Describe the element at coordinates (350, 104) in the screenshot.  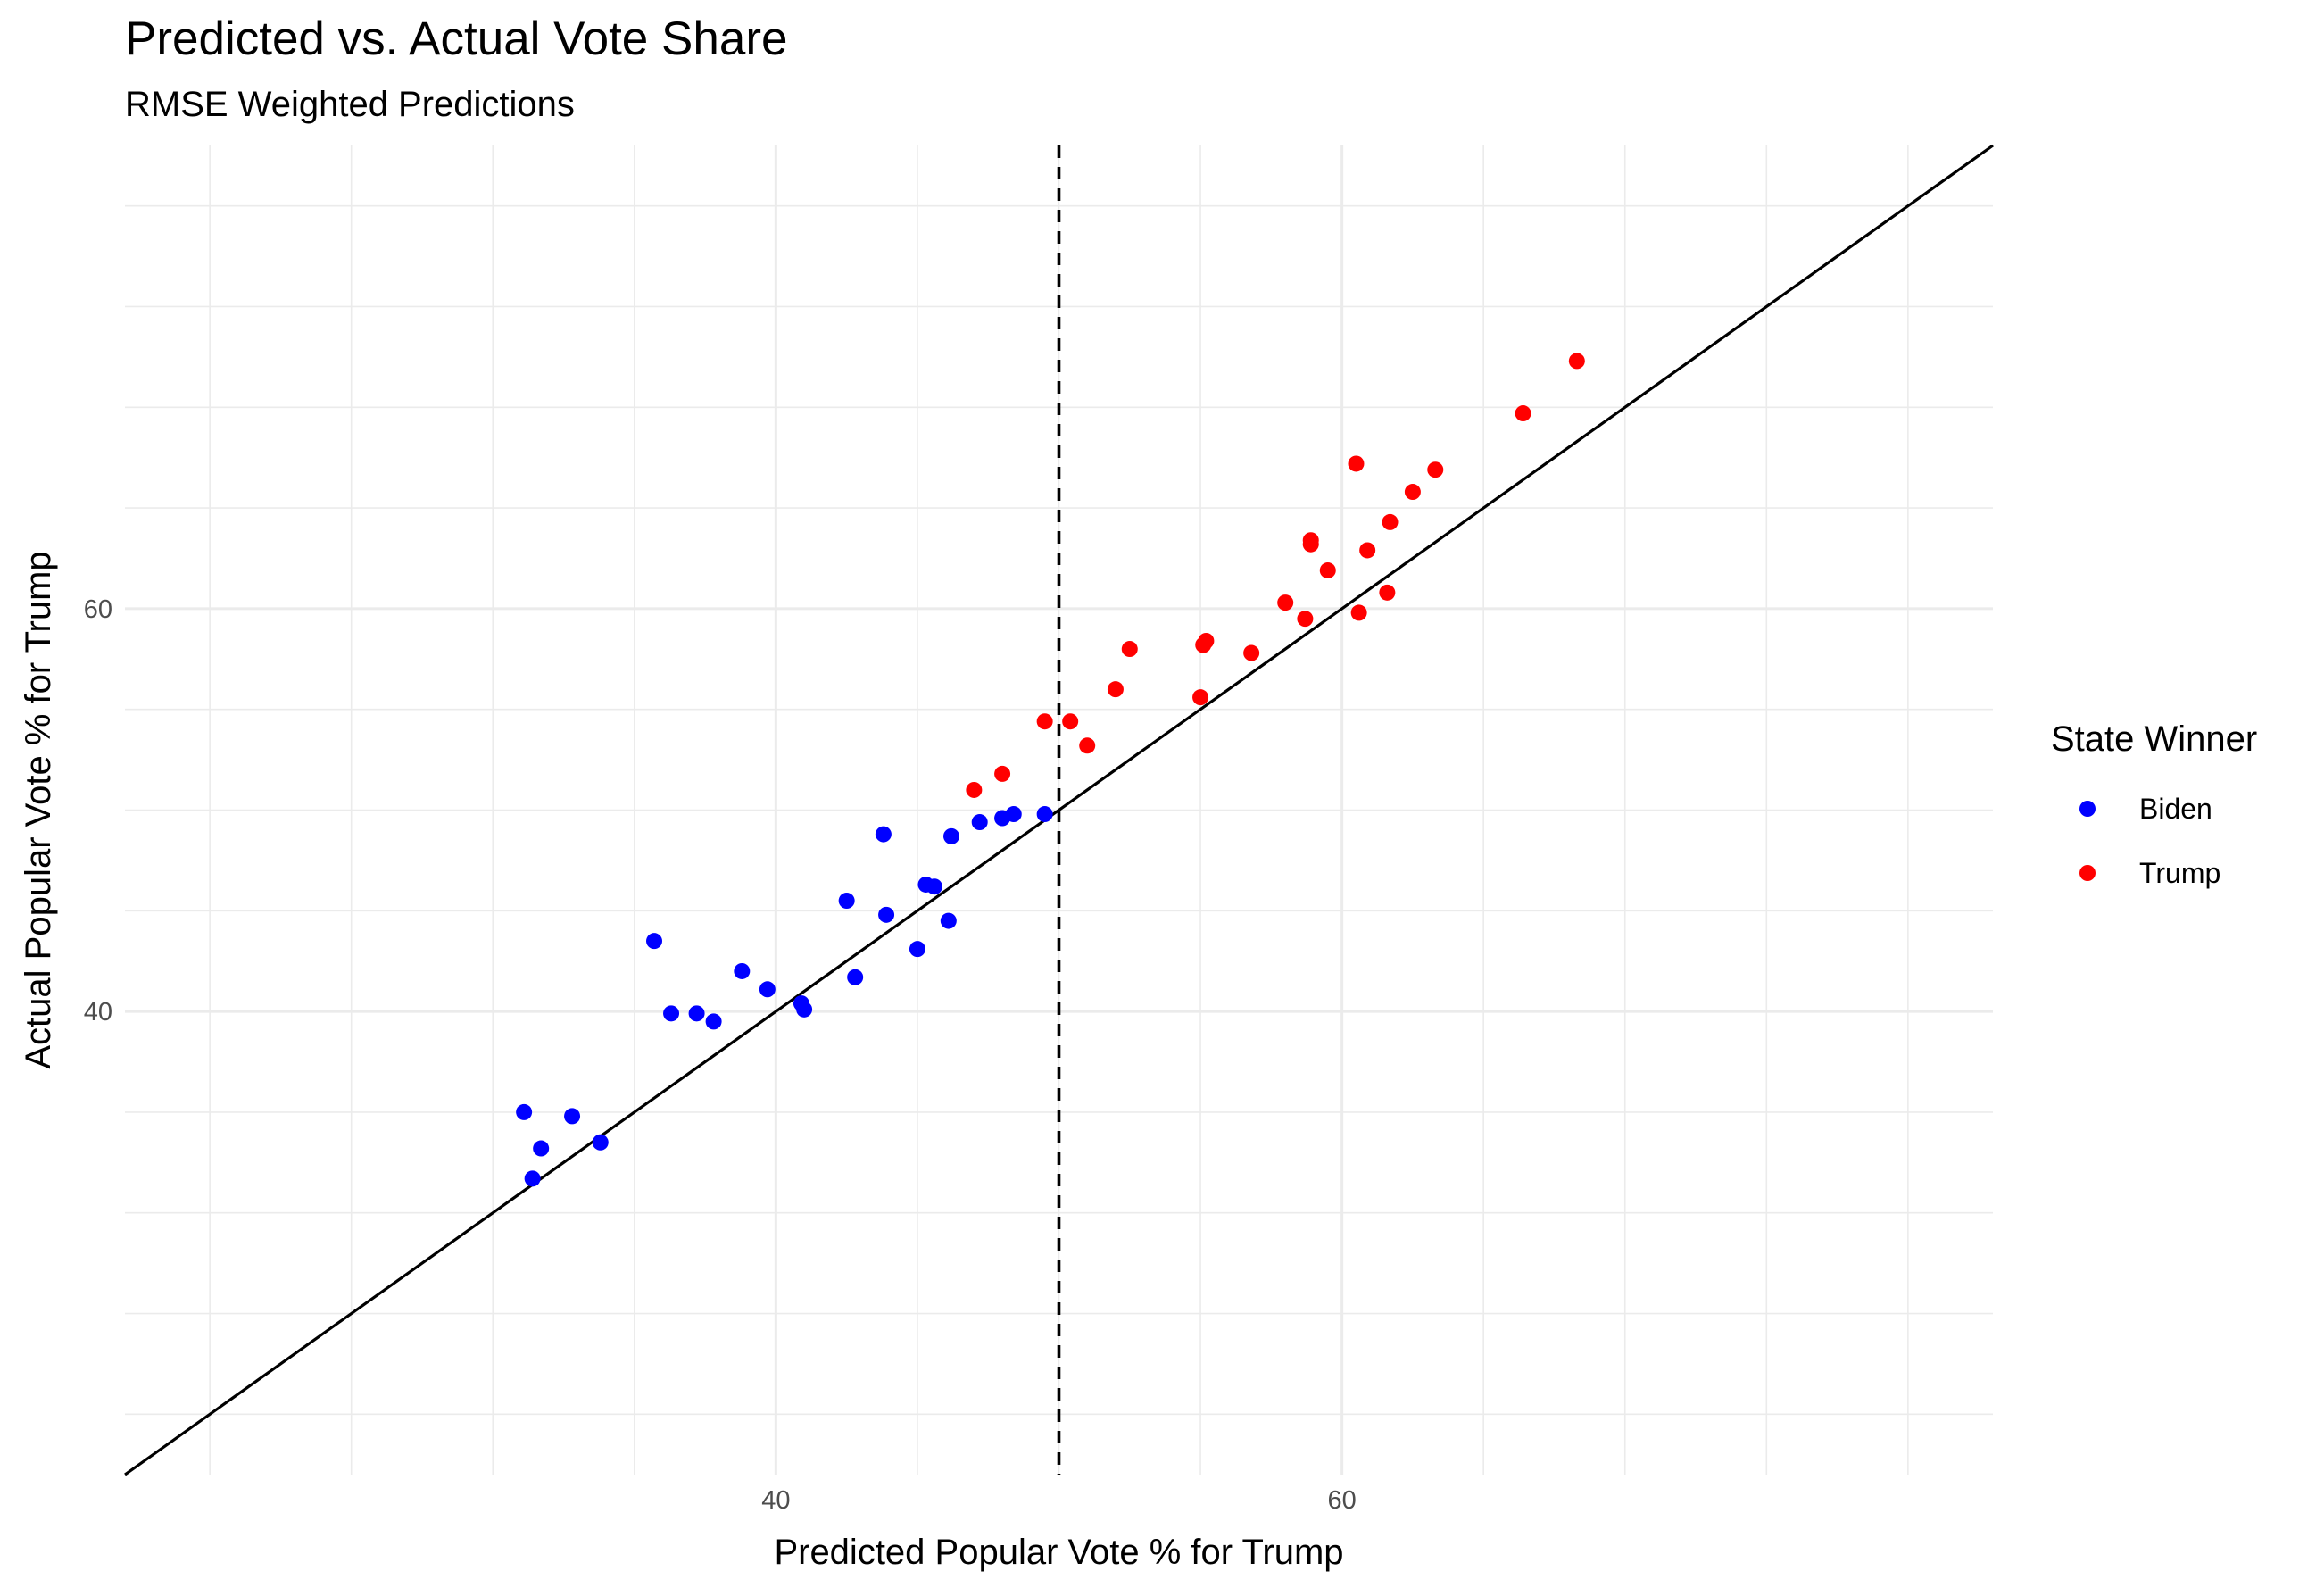
I see `chart-subtitle: RMSE Weighted Predictions` at that location.